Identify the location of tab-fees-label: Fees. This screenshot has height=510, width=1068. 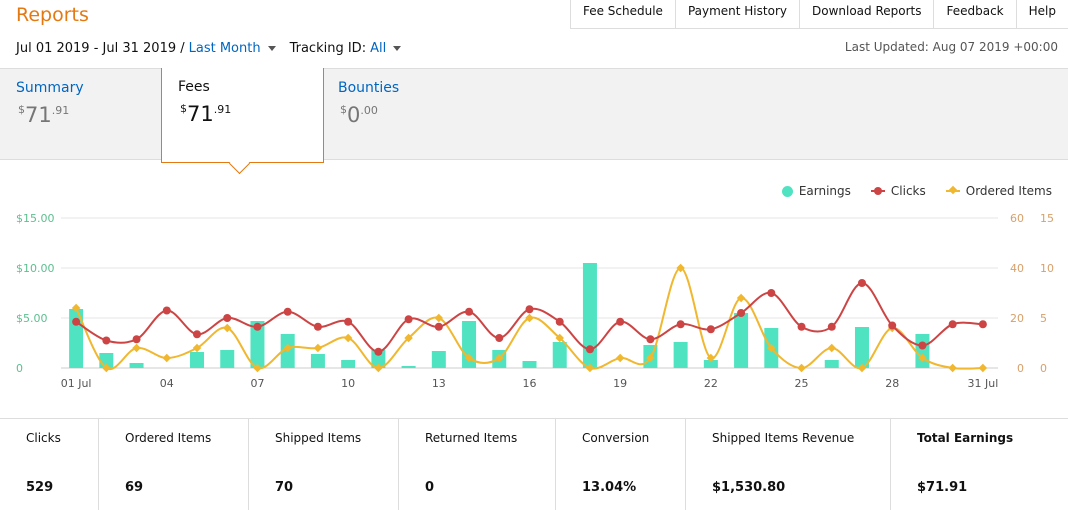
(194, 87).